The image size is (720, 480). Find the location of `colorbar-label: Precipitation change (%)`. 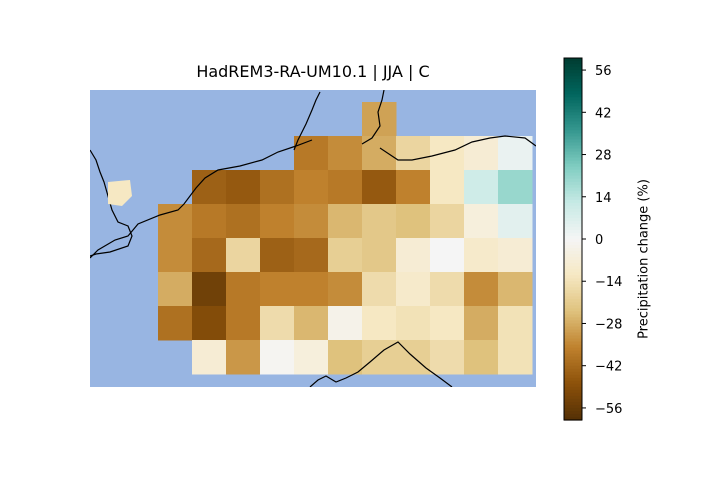

colorbar-label: Precipitation change (%) is located at coordinates (644, 259).